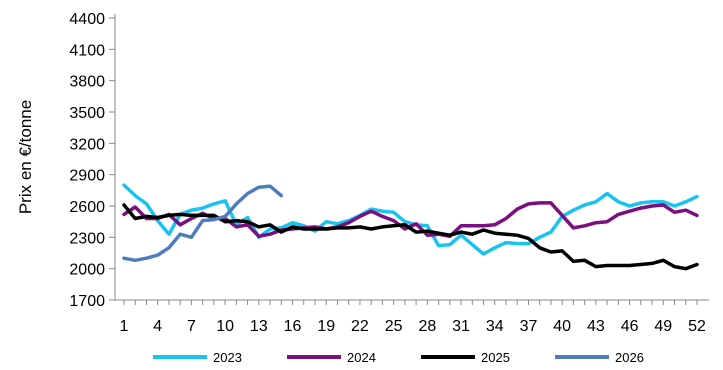  Describe the element at coordinates (203, 223) in the screenshot. I see `series-line-2026` at that location.